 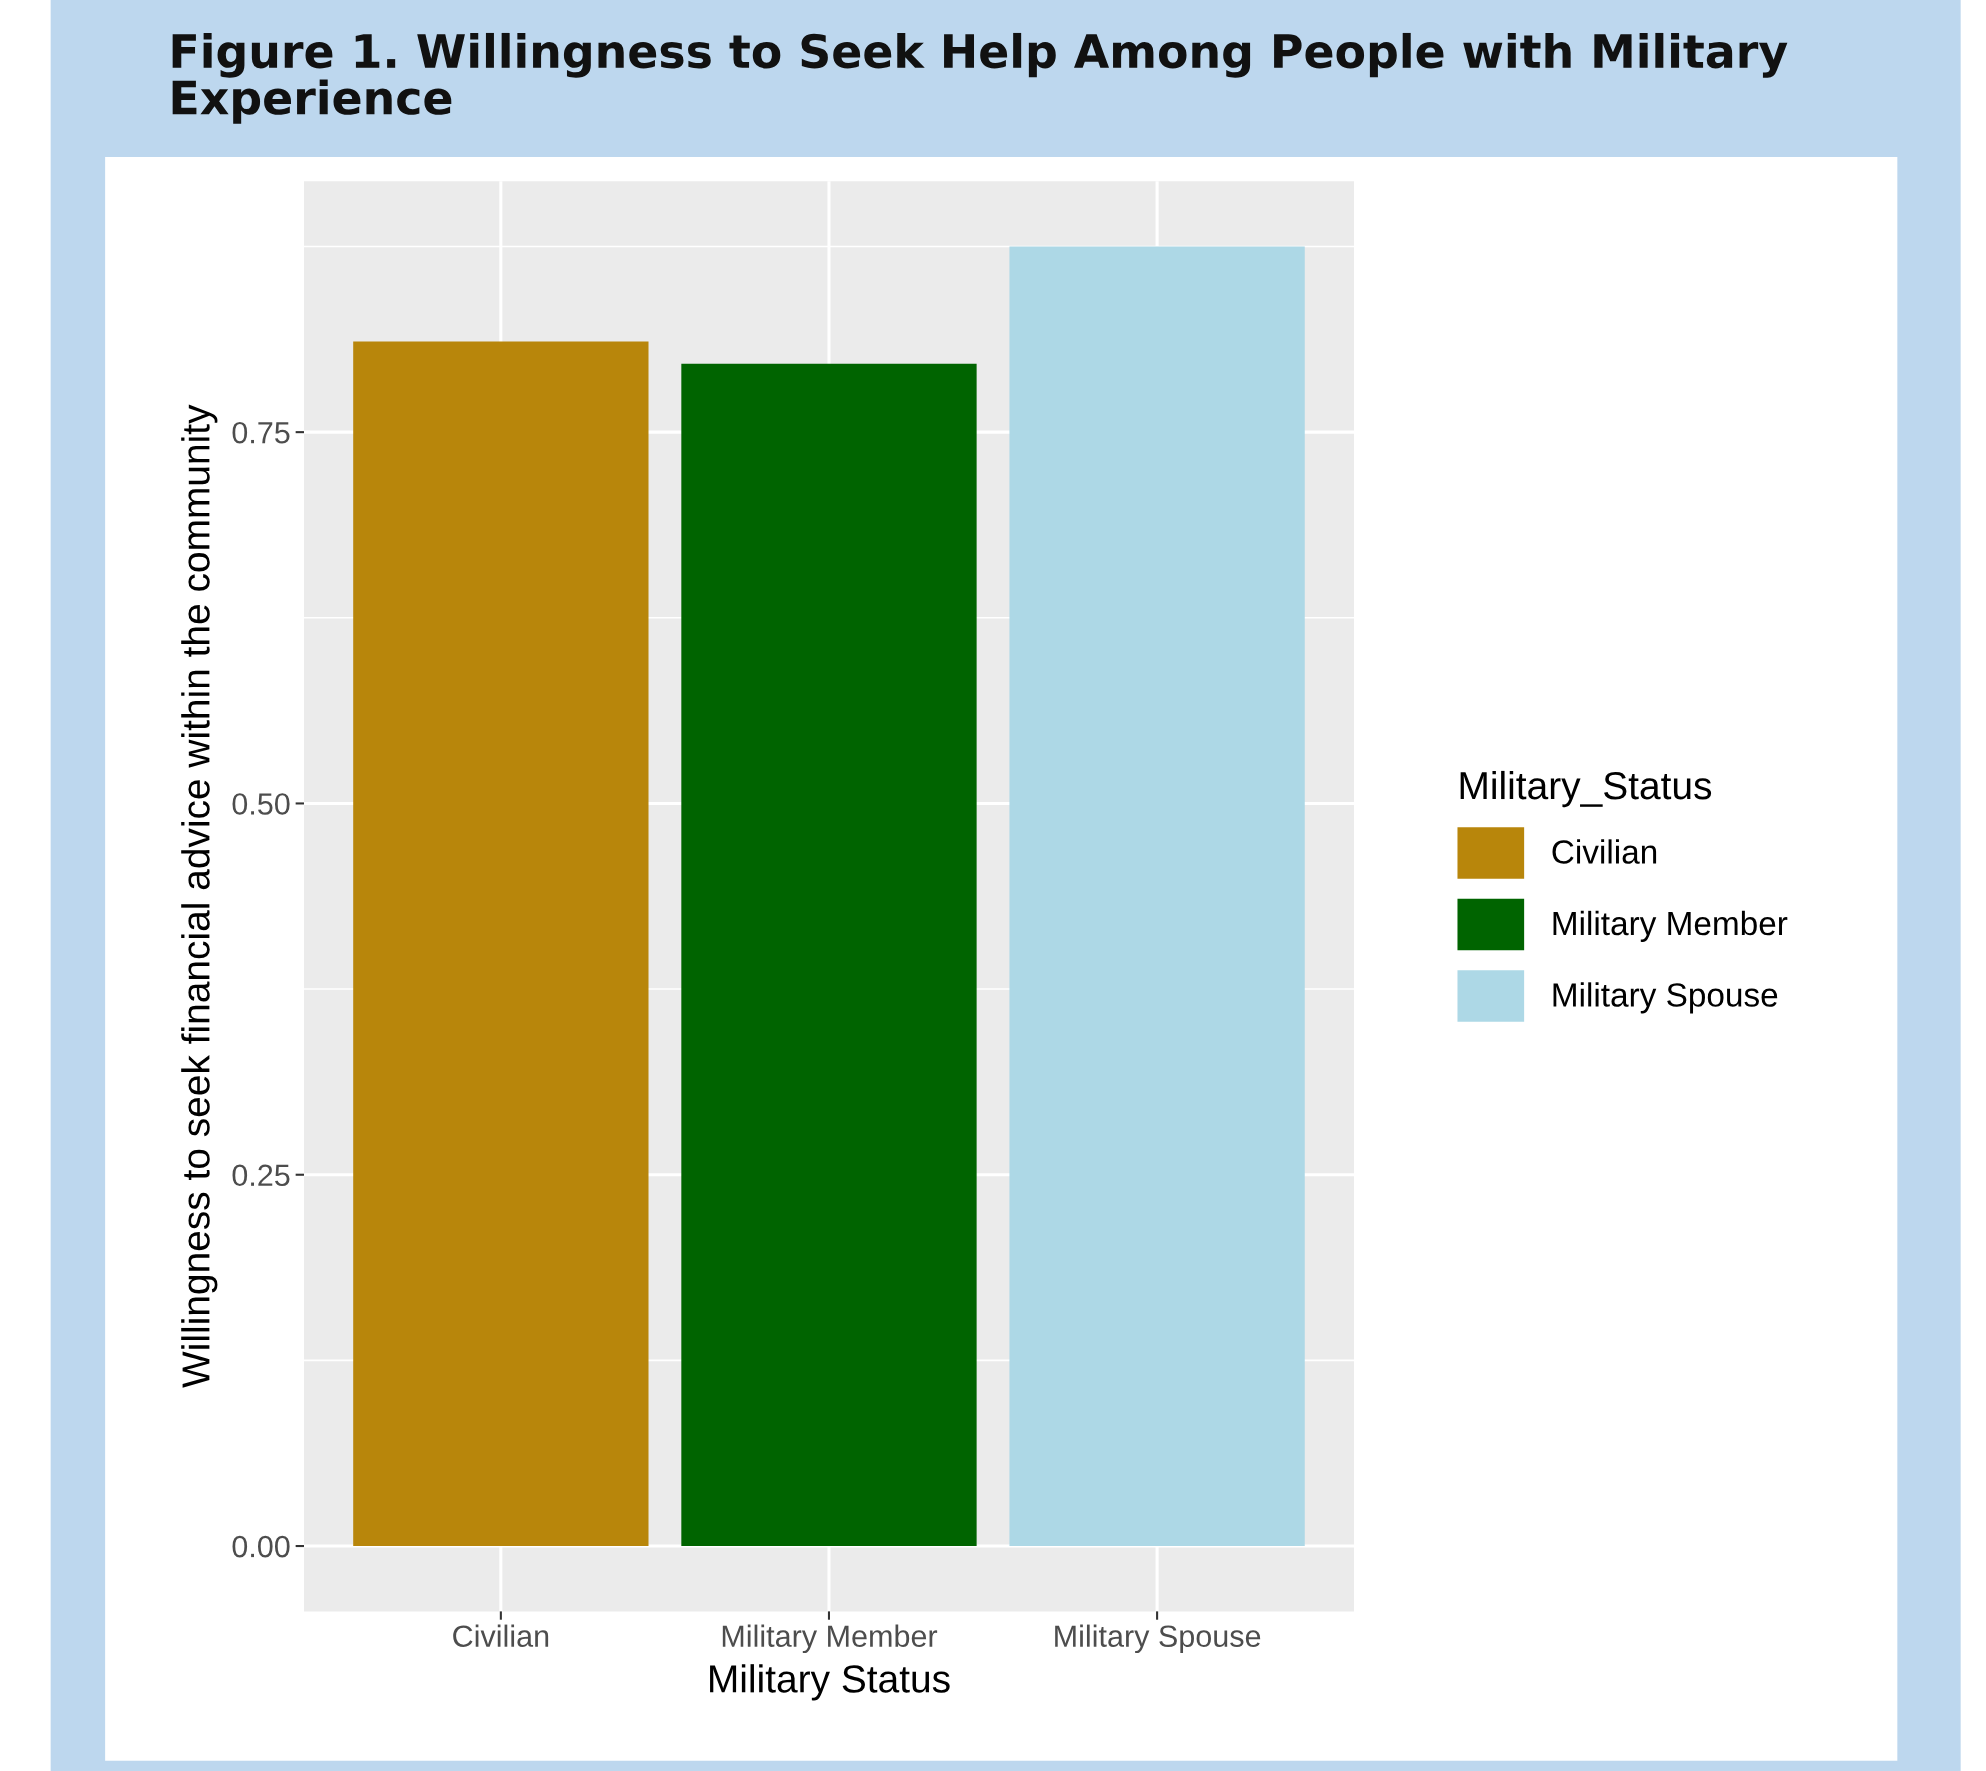 I want to click on legend-title: Military_Status, so click(x=1586, y=789).